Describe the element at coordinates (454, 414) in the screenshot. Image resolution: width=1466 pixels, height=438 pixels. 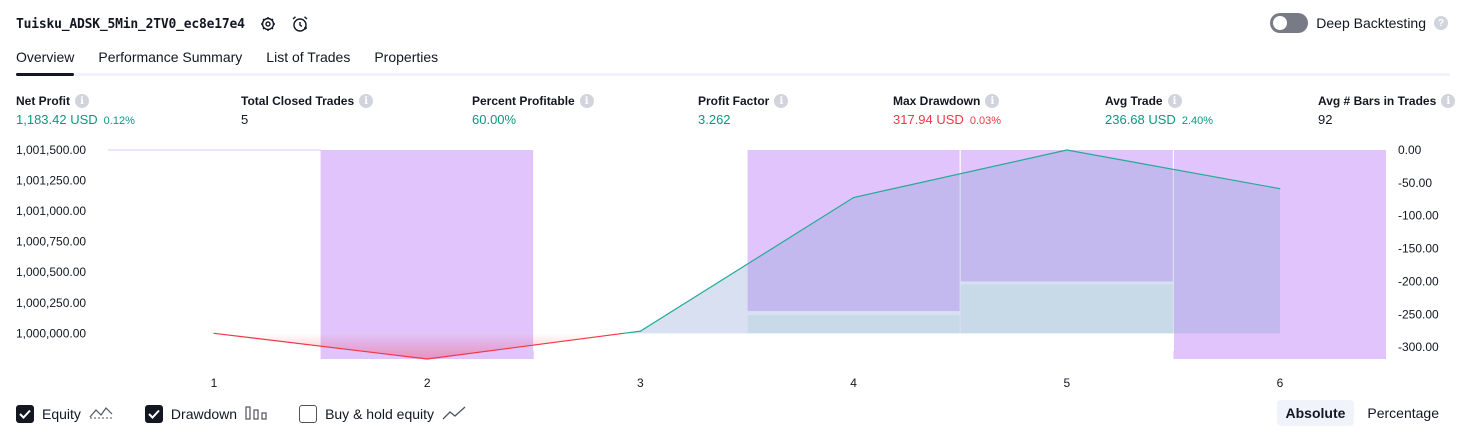
I see `trend-line-icon` at that location.